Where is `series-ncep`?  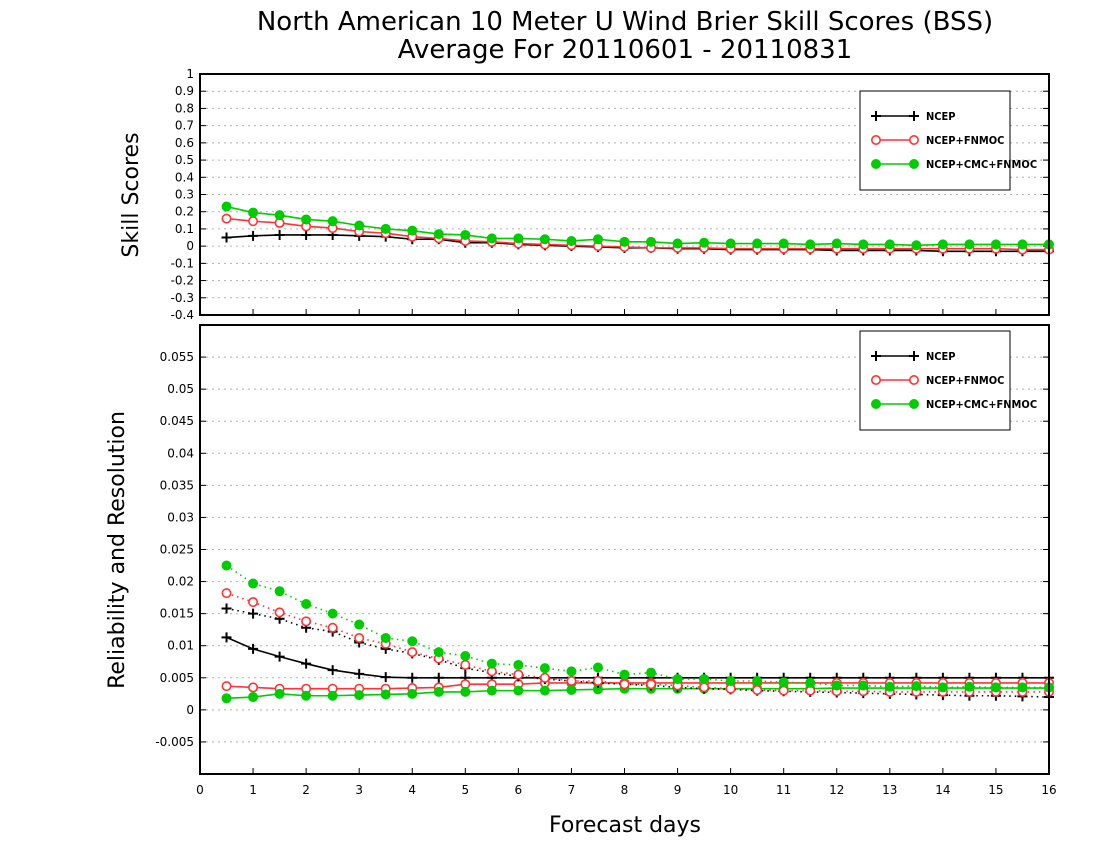 series-ncep is located at coordinates (637, 657).